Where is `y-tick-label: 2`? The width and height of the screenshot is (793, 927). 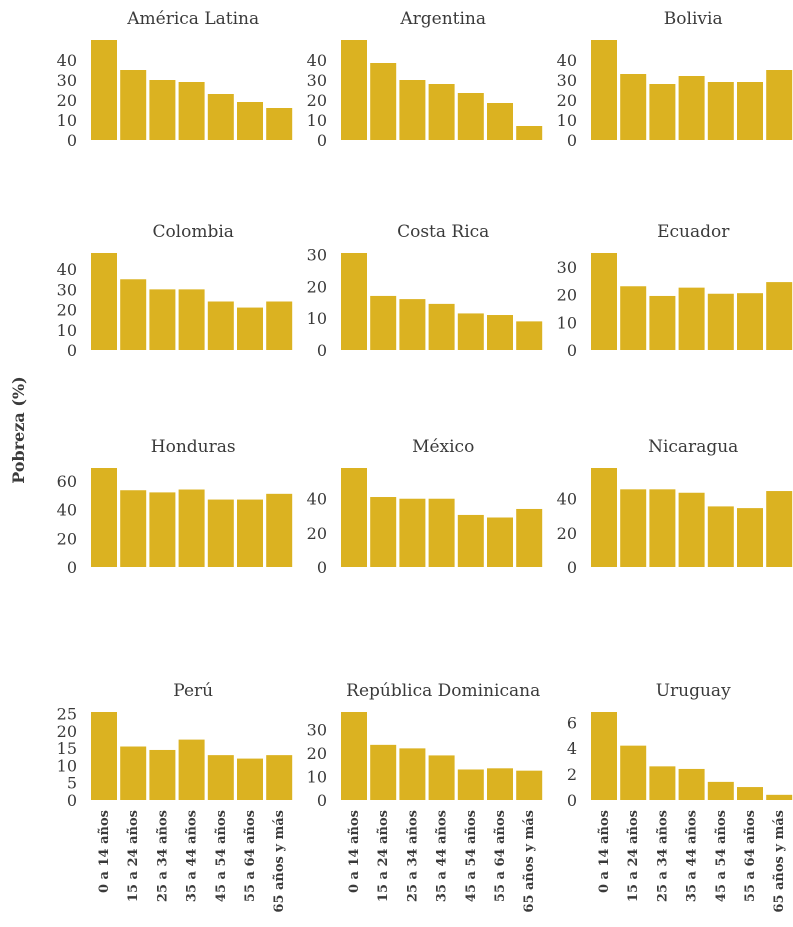 y-tick-label: 2 is located at coordinates (572, 774).